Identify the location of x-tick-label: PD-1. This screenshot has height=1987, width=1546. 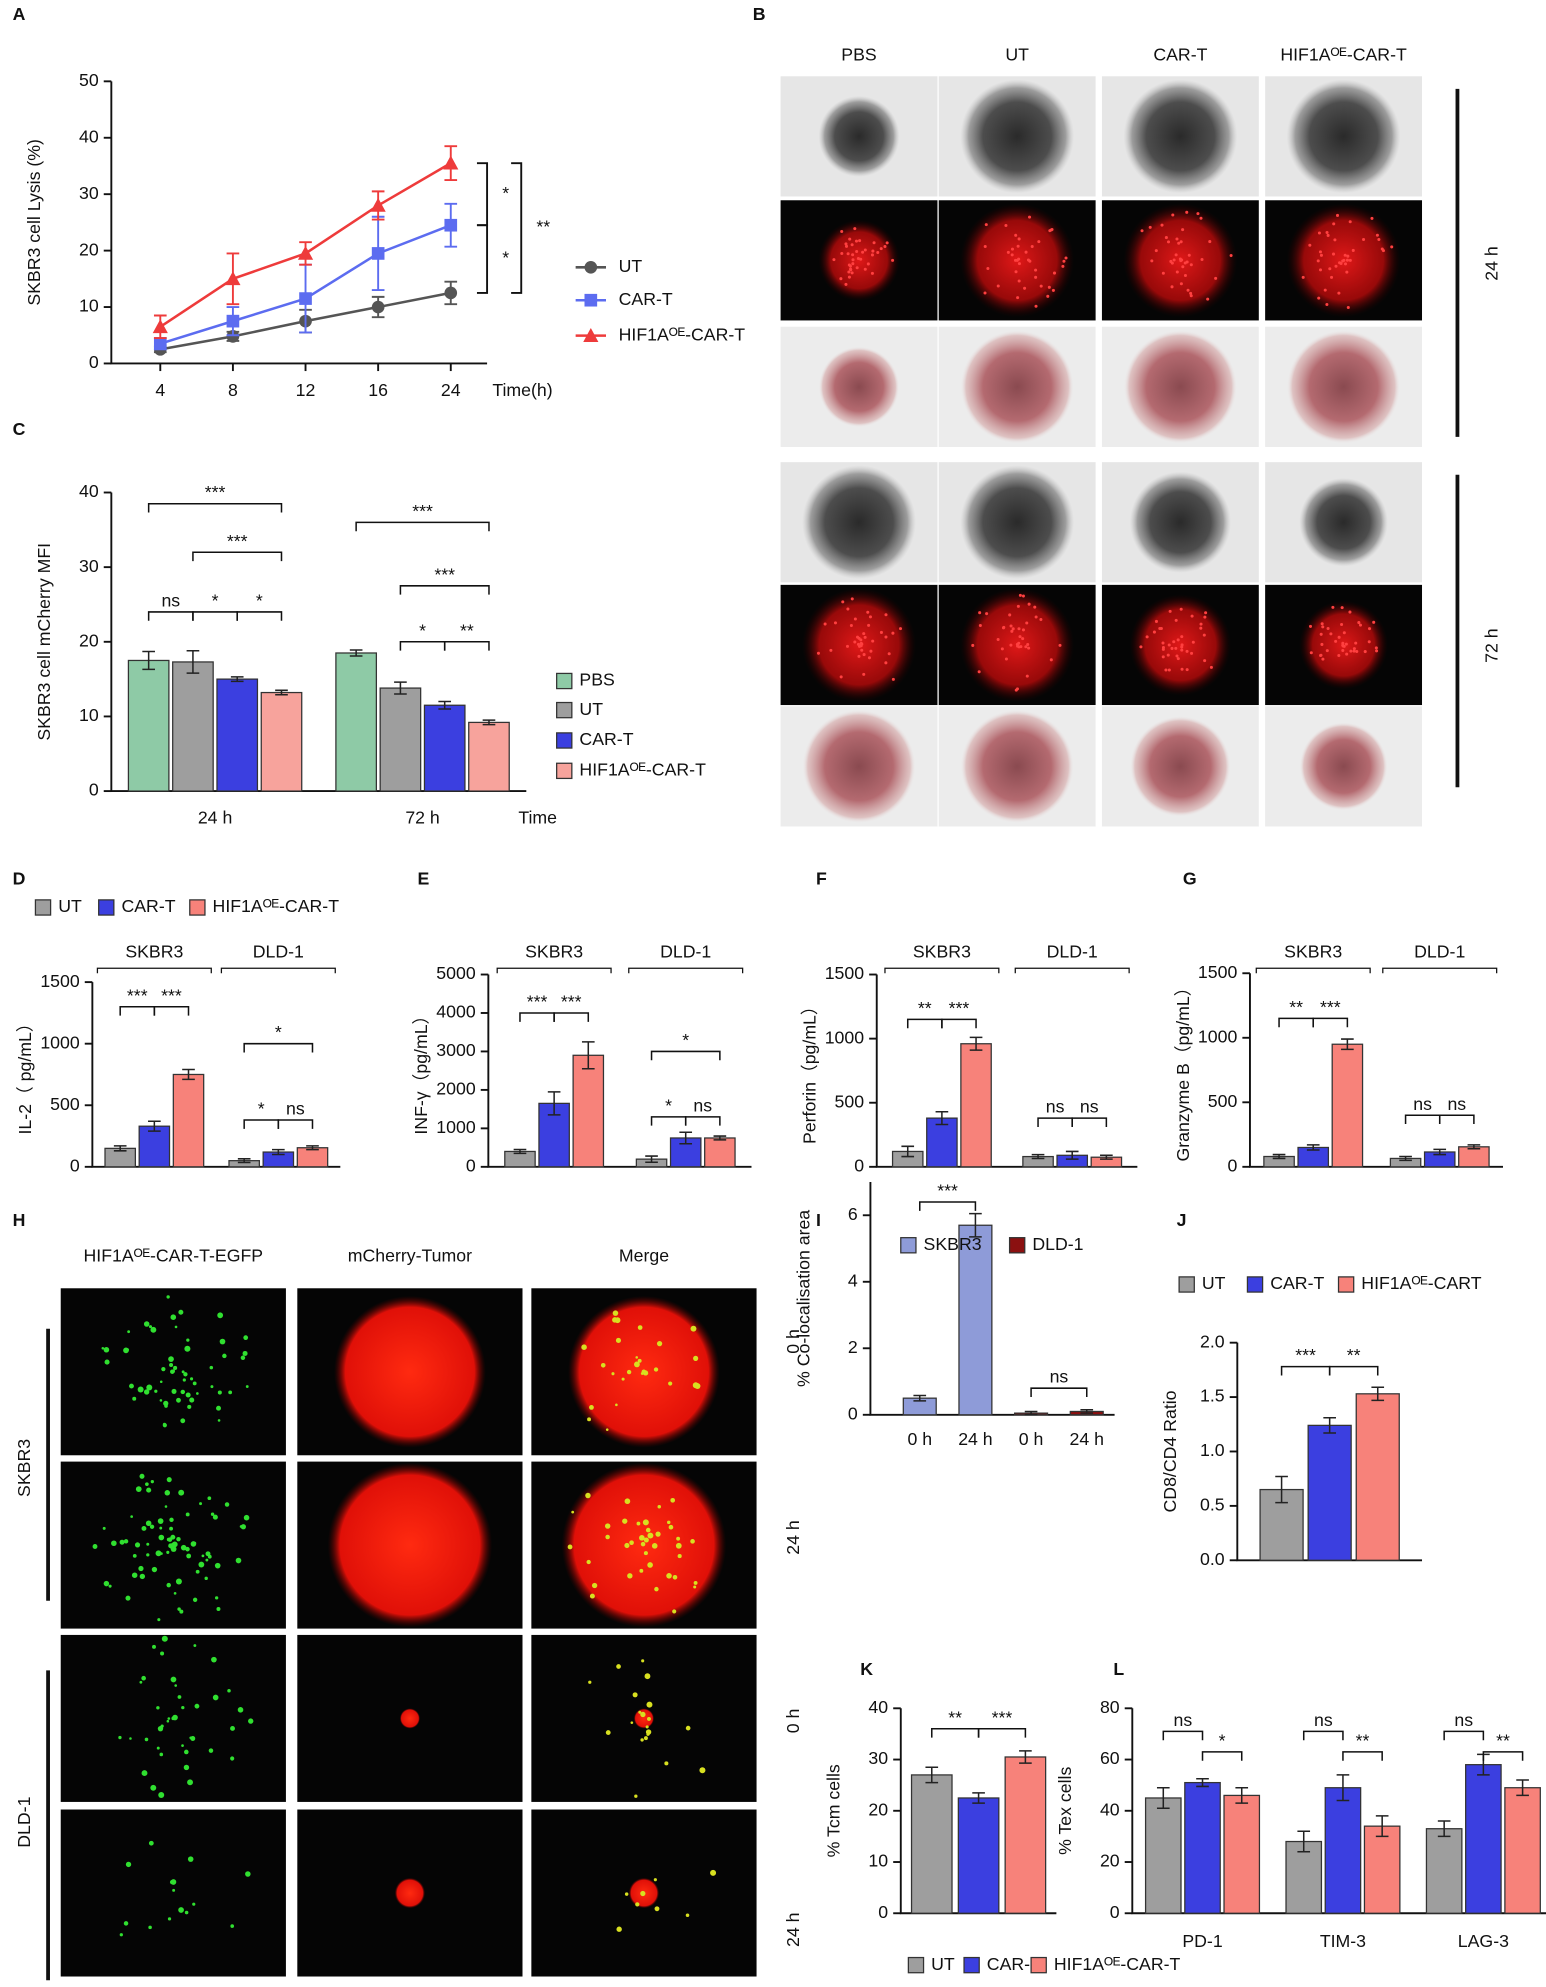
(1202, 1941).